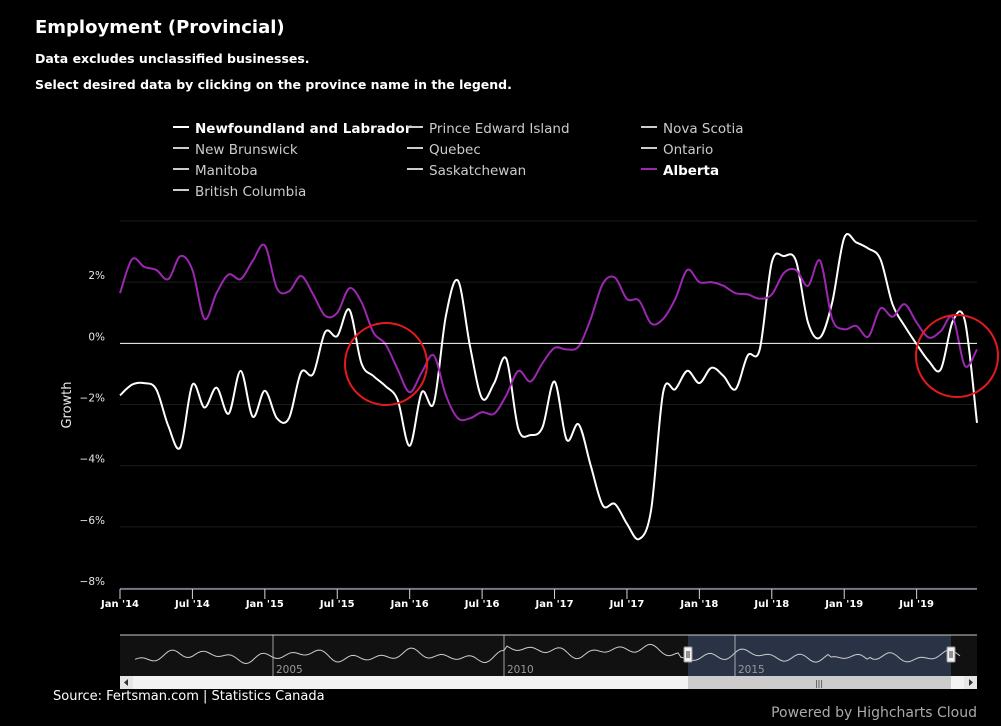  What do you see at coordinates (680, 171) in the screenshot?
I see `legend-item-alberta: Alberta` at bounding box center [680, 171].